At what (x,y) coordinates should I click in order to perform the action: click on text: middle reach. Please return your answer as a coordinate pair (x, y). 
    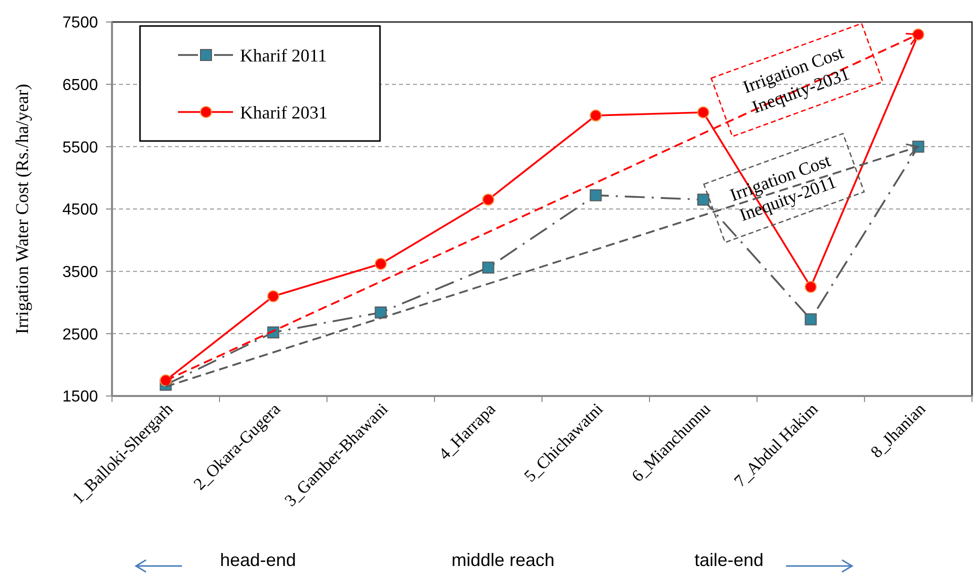
    Looking at the image, I should click on (503, 560).